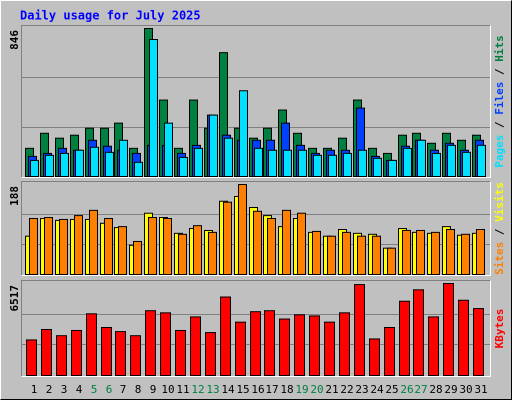 This screenshot has width=512, height=400. I want to click on x-tick-label: 22, so click(346, 389).